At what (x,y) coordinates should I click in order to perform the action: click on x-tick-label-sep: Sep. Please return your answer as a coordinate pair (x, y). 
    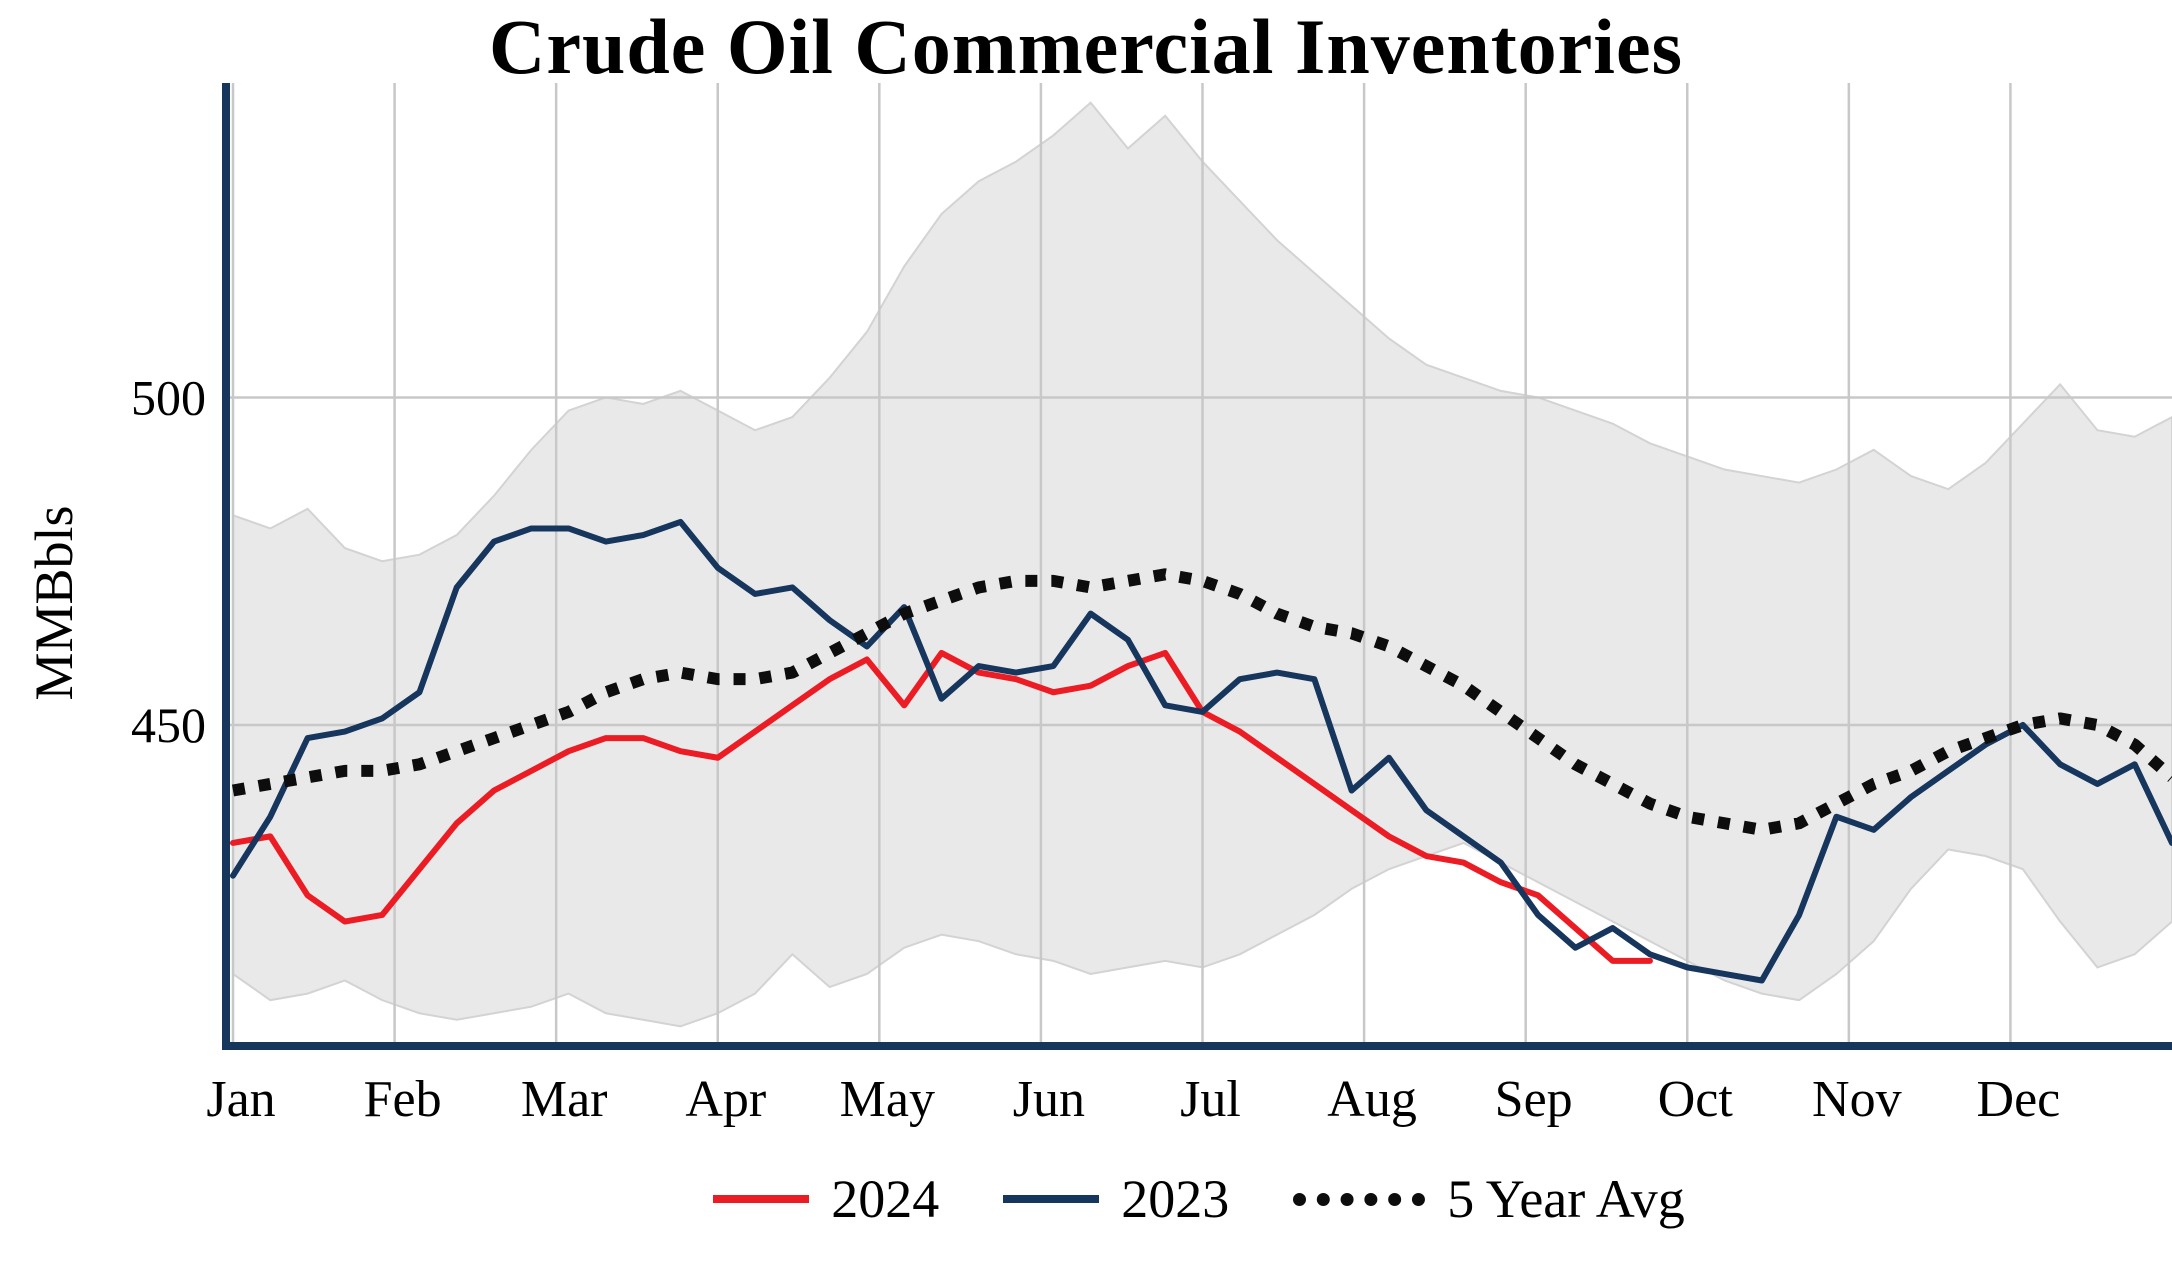
    Looking at the image, I should click on (1534, 1099).